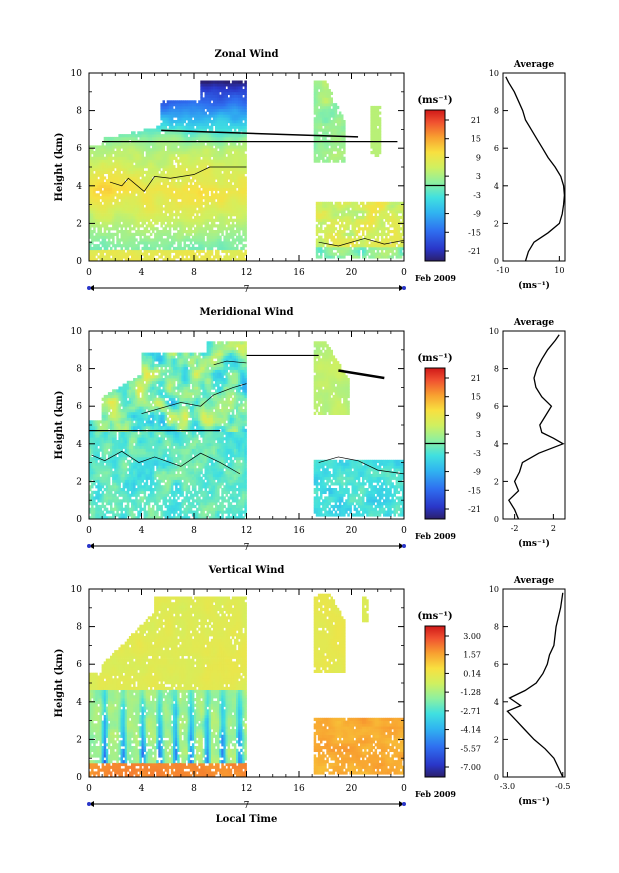 This screenshot has height=873, width=619. I want to click on colorbar-tick-label: 3, so click(478, 176).